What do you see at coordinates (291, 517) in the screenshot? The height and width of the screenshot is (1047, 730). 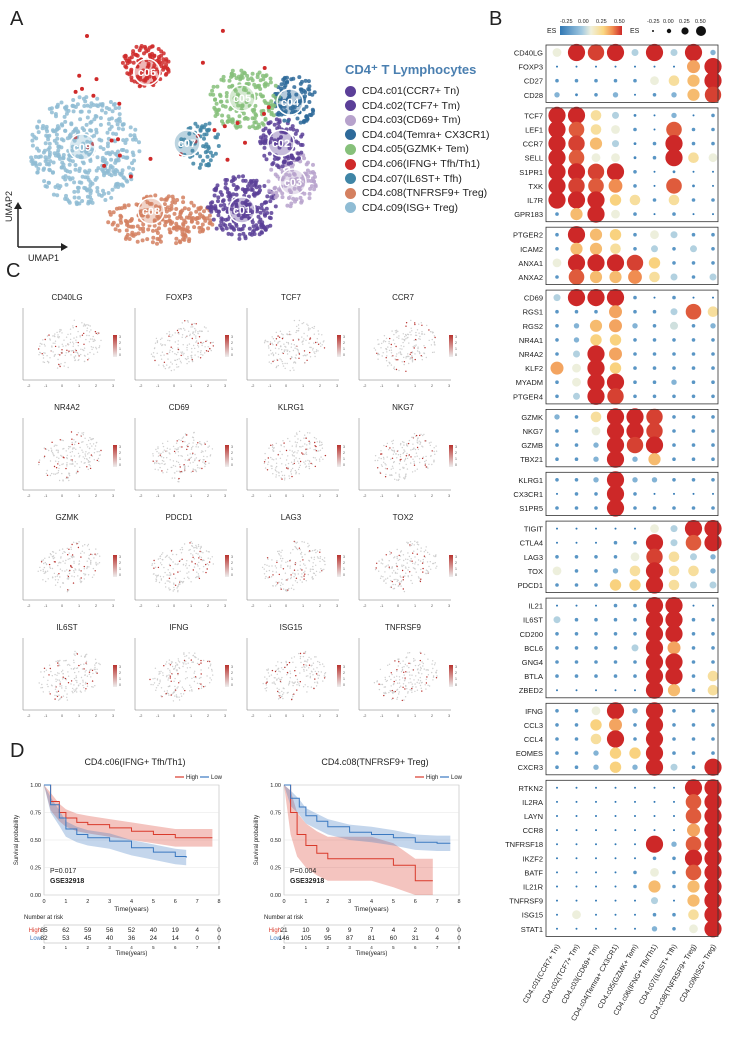 I see `feature-title: LAG3` at bounding box center [291, 517].